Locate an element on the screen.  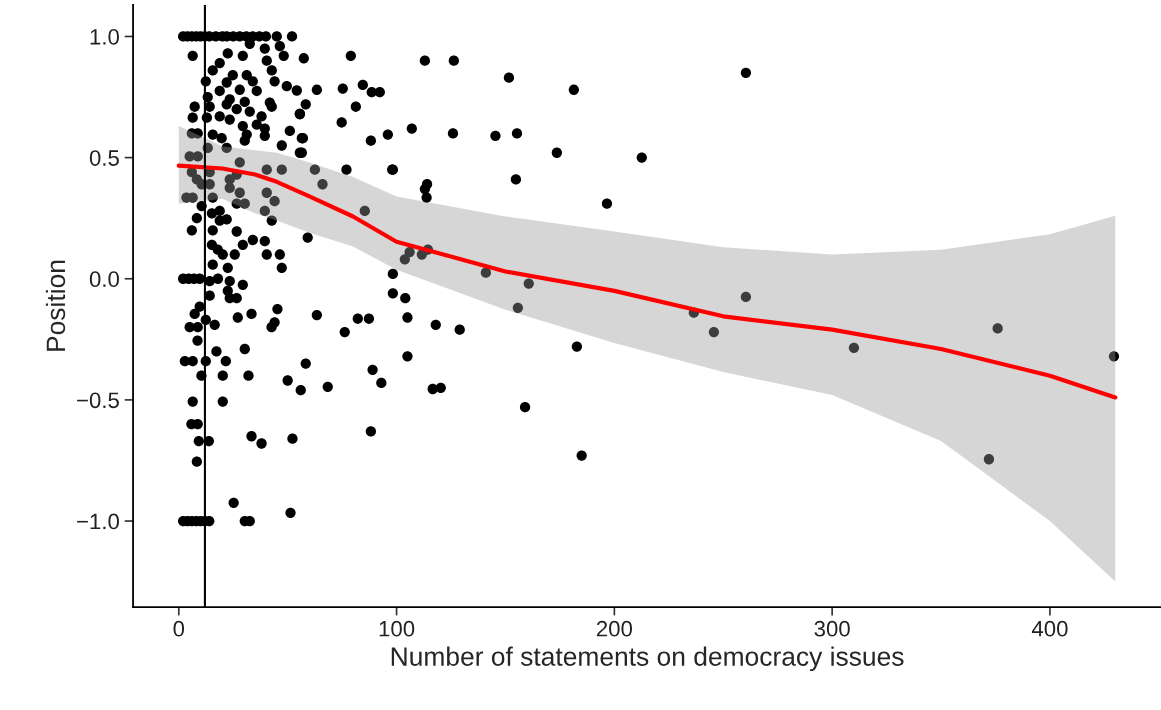
x-axis-title: Number of statements on democracy issues is located at coordinates (647, 659).